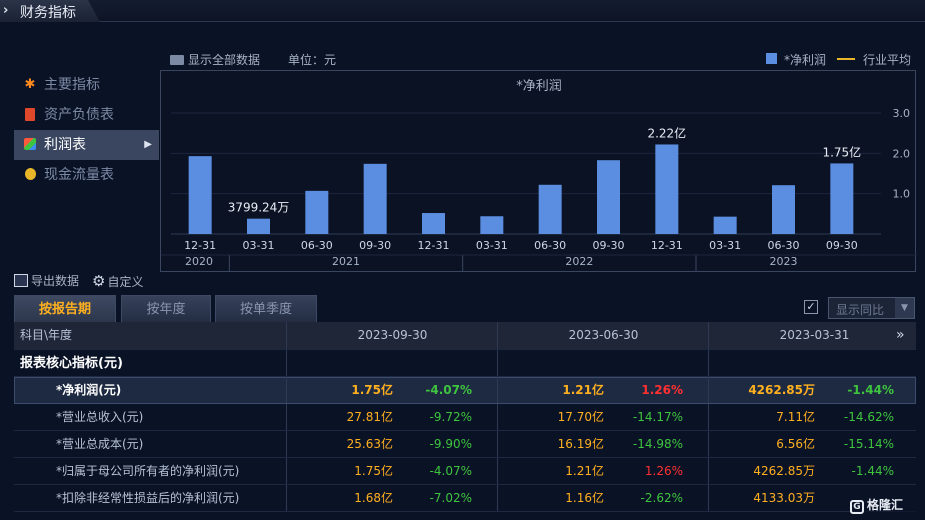 This screenshot has width=925, height=520. Describe the element at coordinates (369, 417) in the screenshot. I see `cell-value: 27.81亿` at that location.